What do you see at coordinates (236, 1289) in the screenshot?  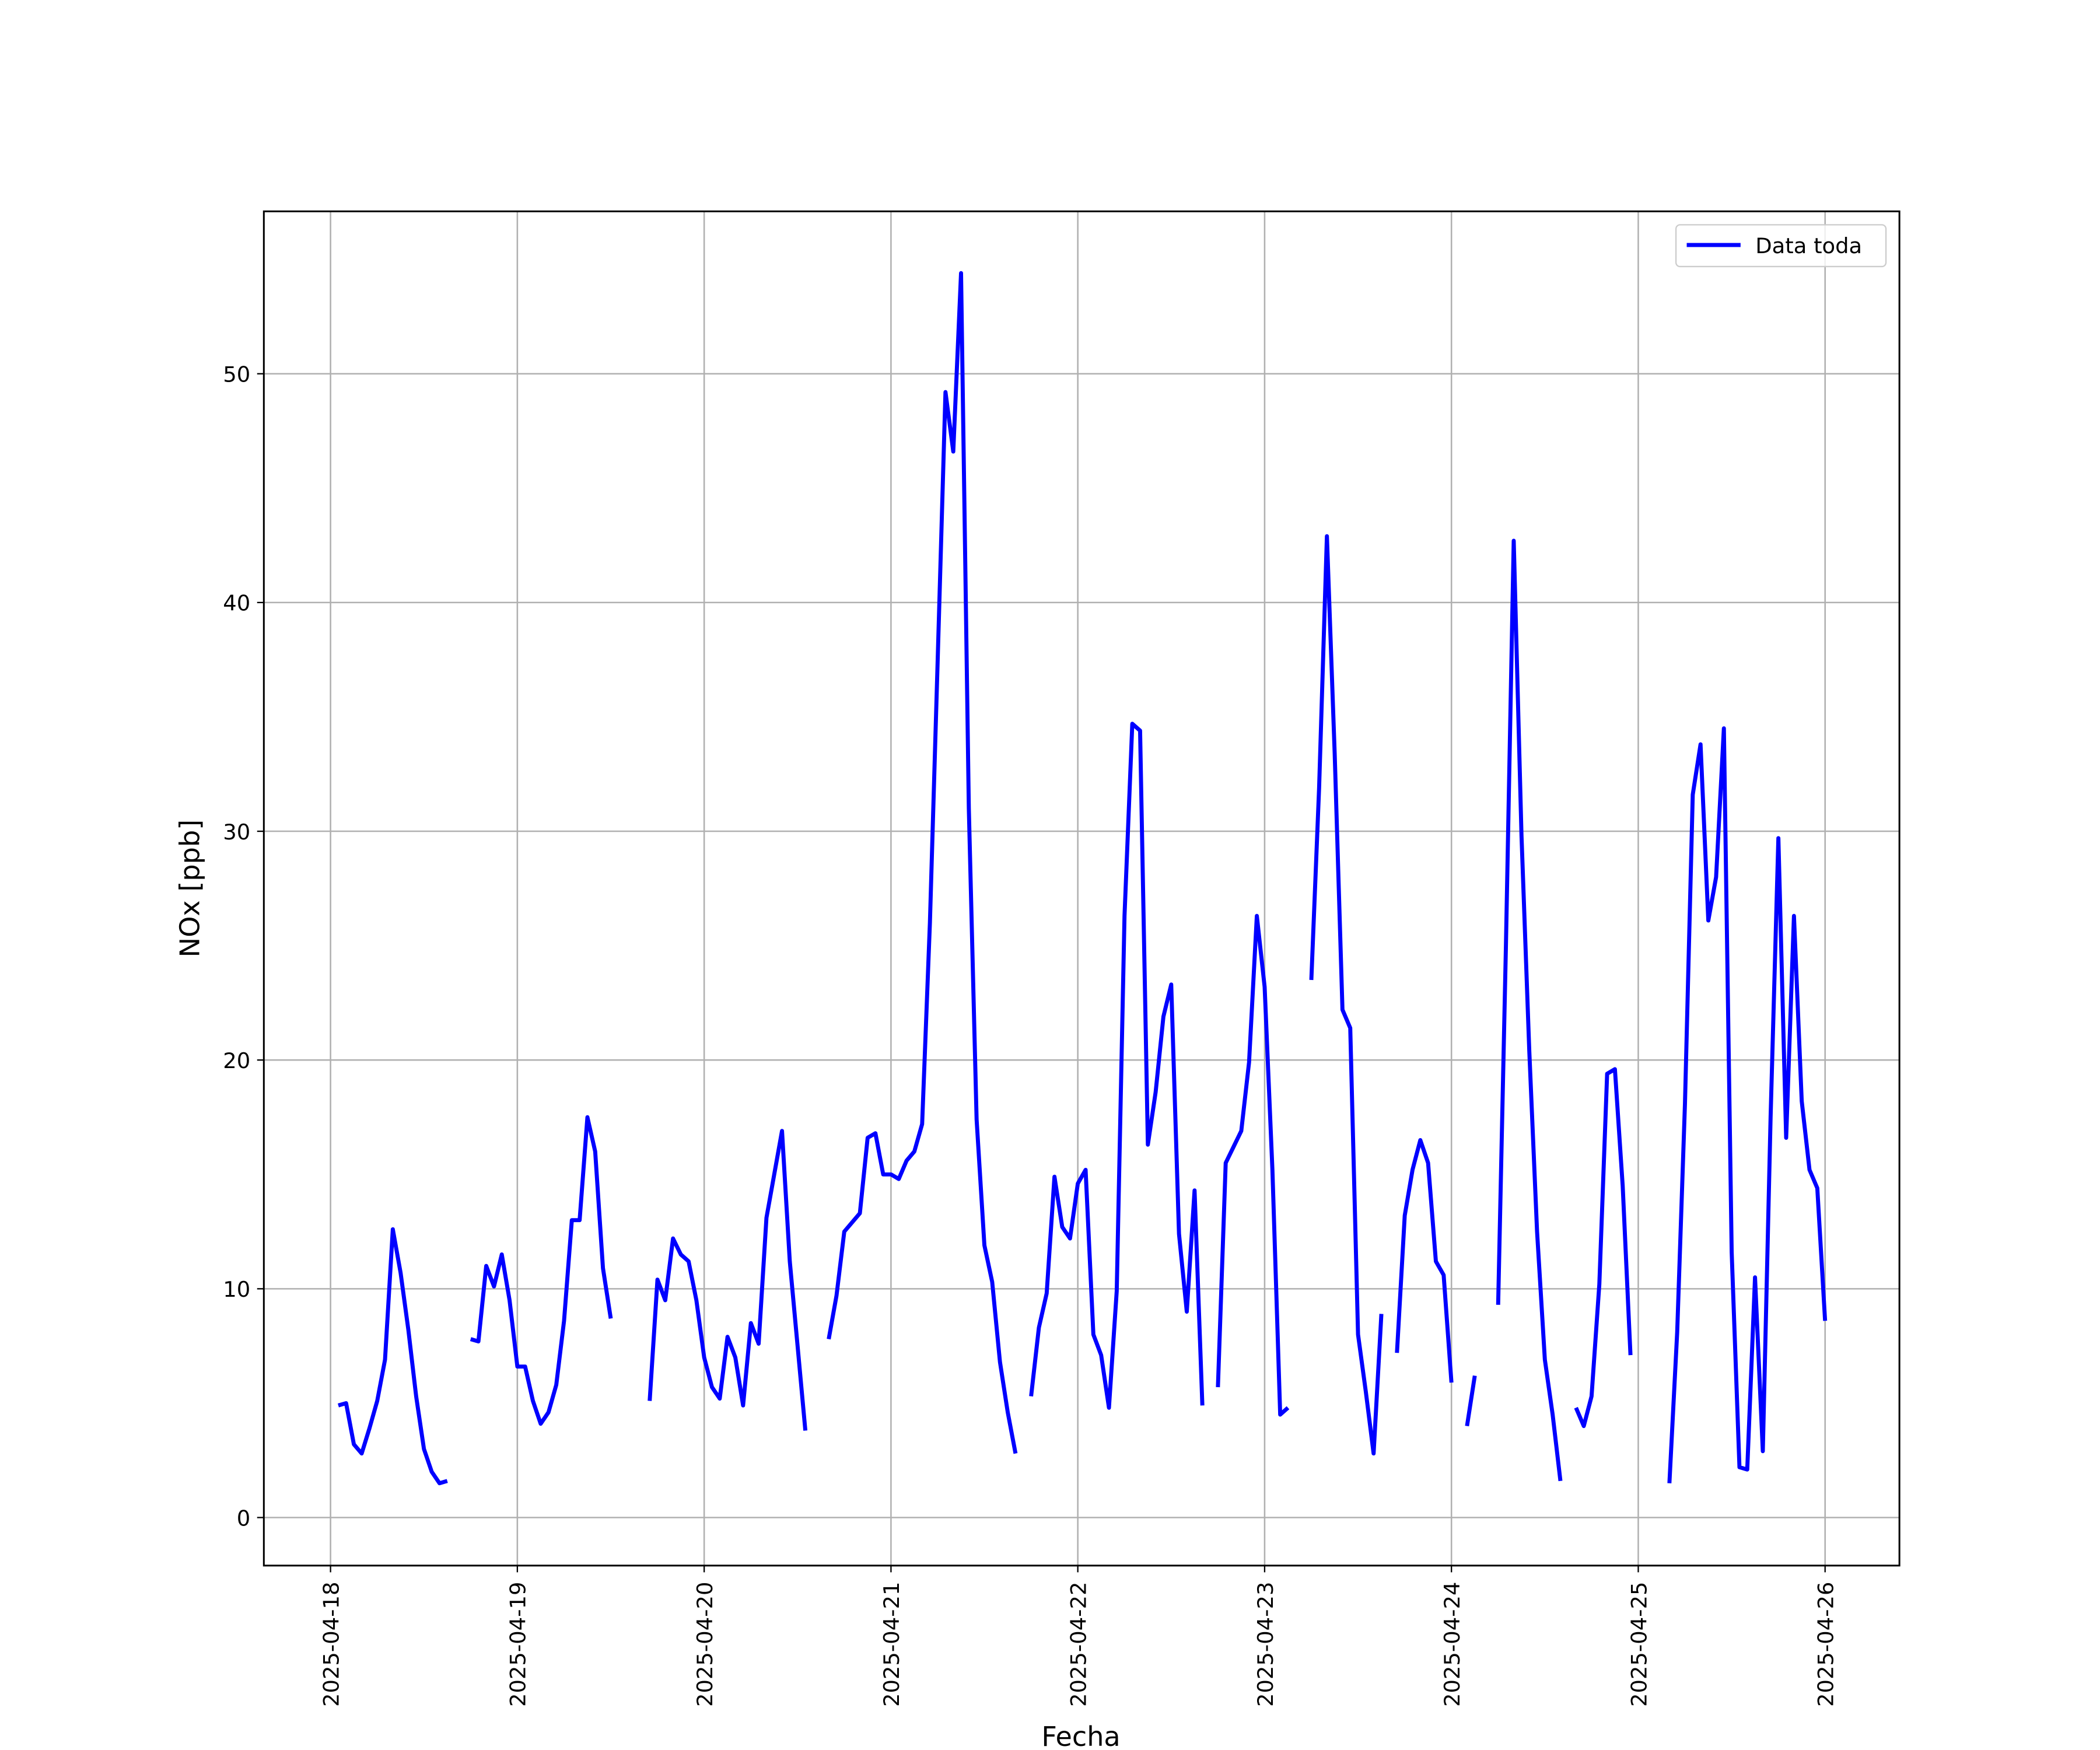 I see `y-tick-label: 10` at bounding box center [236, 1289].